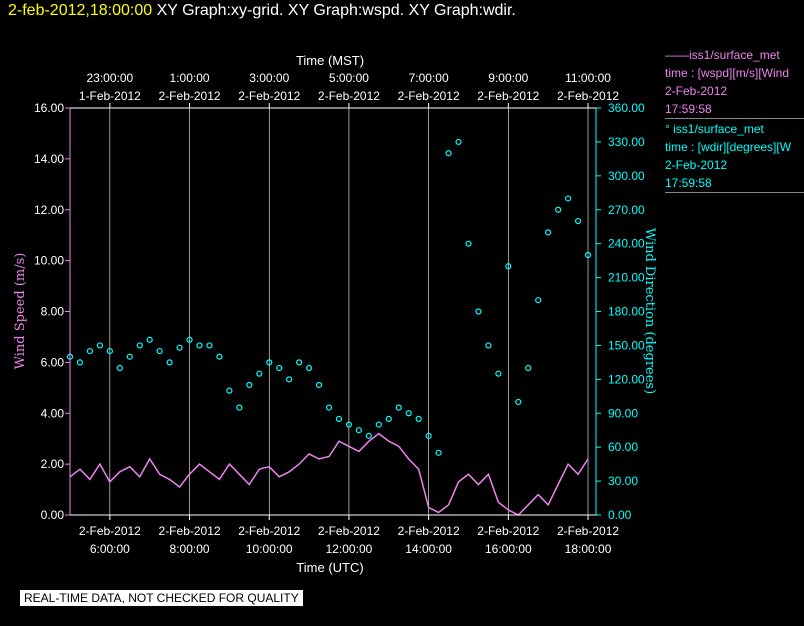  Describe the element at coordinates (49, 261) in the screenshot. I see `y-tick-label-left: 10.00` at that location.